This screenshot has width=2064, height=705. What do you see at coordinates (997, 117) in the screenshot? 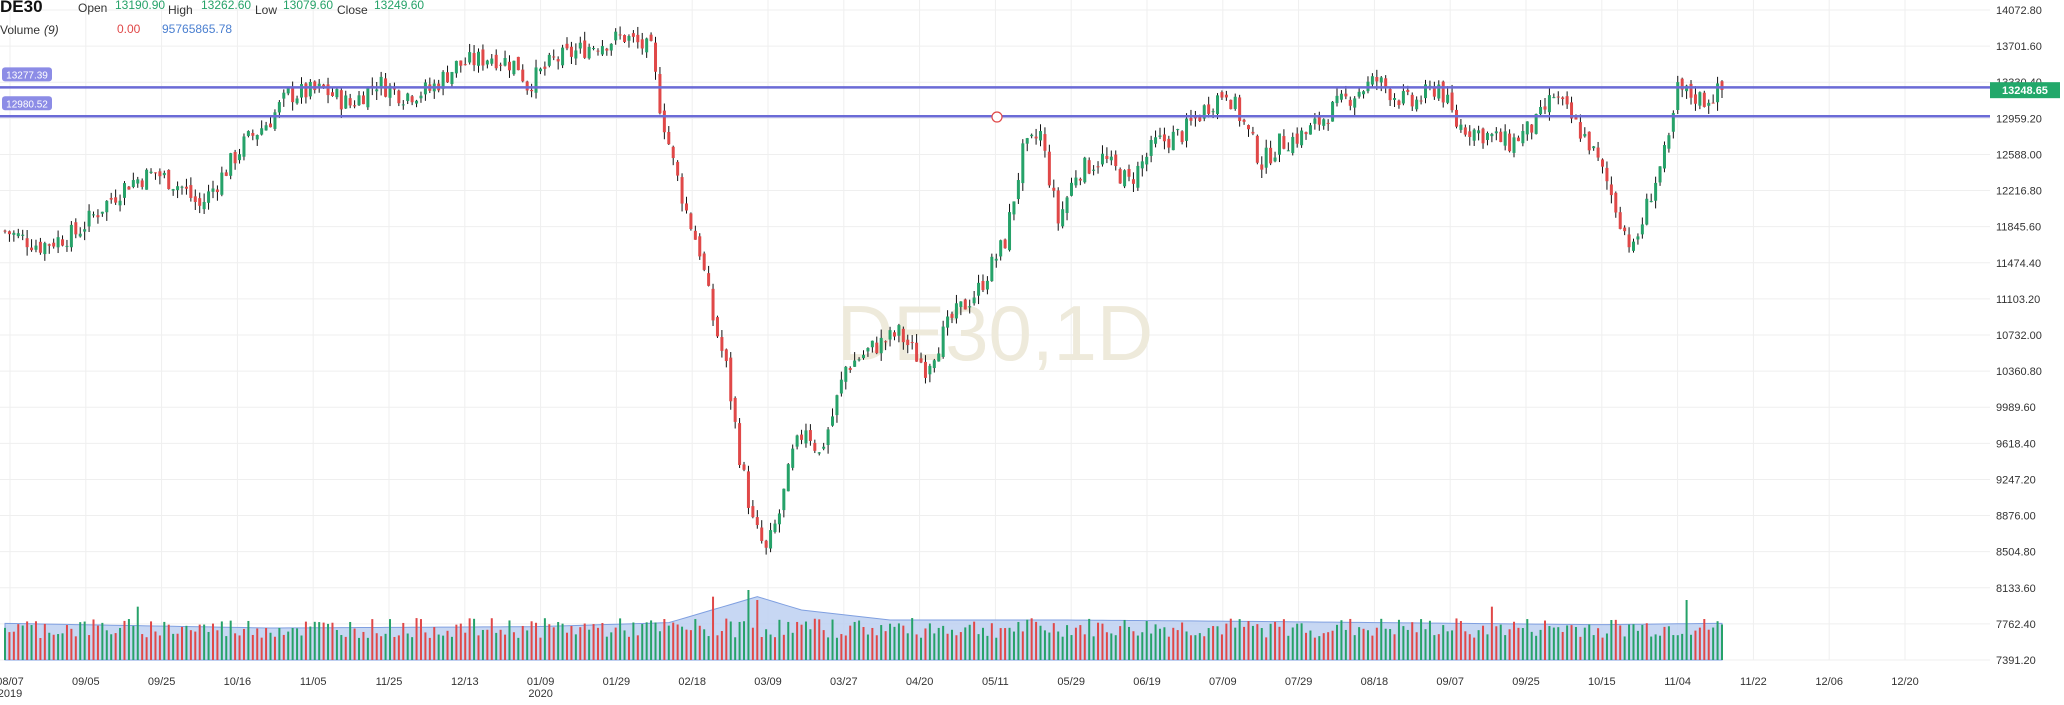
I see `line-anchor-handle` at bounding box center [997, 117].